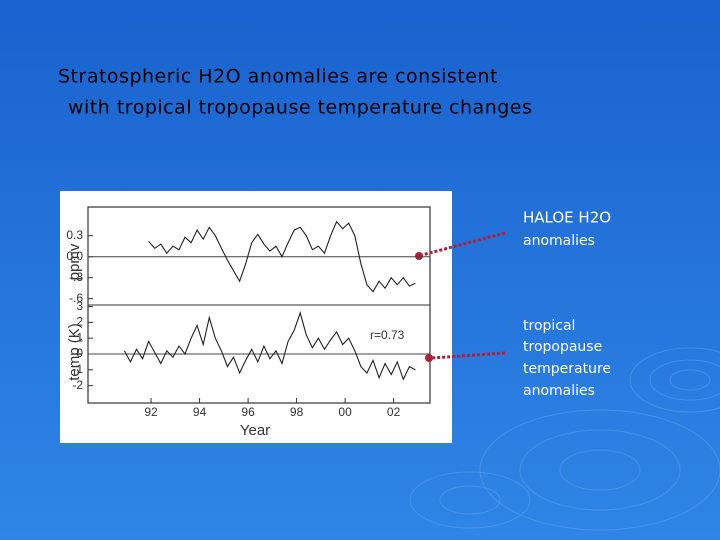 The height and width of the screenshot is (540, 720). Describe the element at coordinates (567, 218) in the screenshot. I see `label: HALOE H2O` at that location.